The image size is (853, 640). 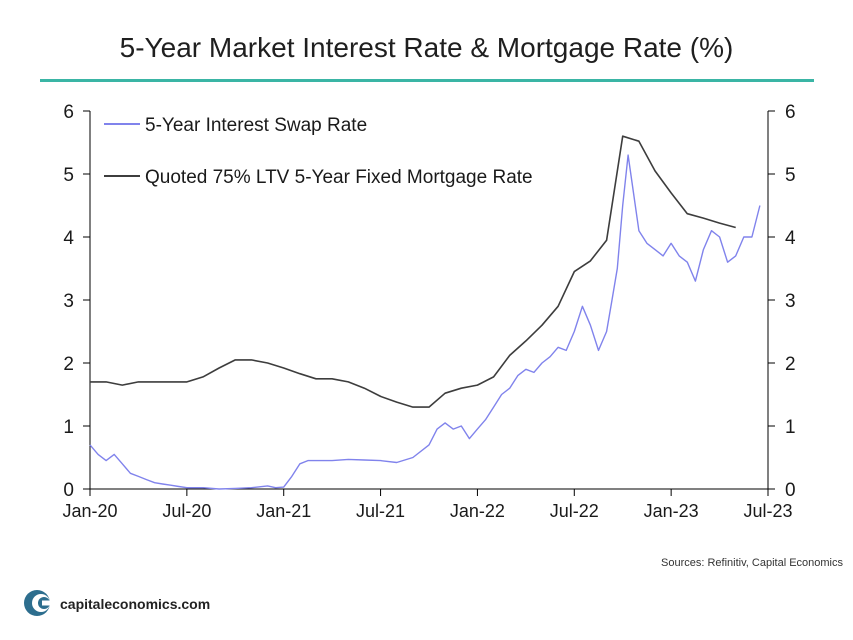 What do you see at coordinates (671, 511) in the screenshot?
I see `x-tick-label: Jan-23` at bounding box center [671, 511].